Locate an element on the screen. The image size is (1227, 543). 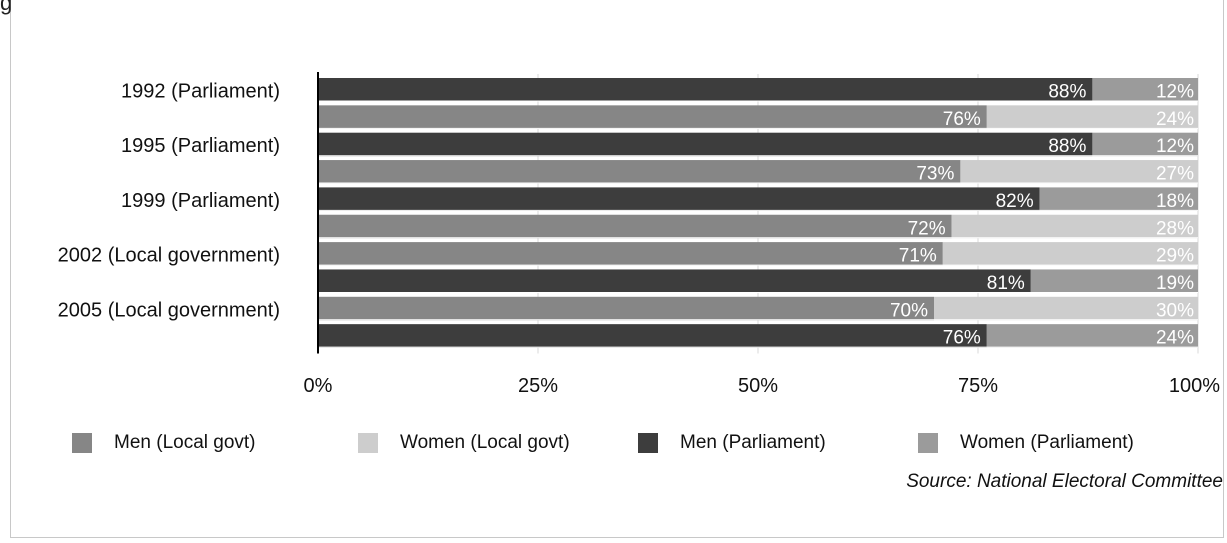
data-label-women: 18% is located at coordinates (1175, 201).